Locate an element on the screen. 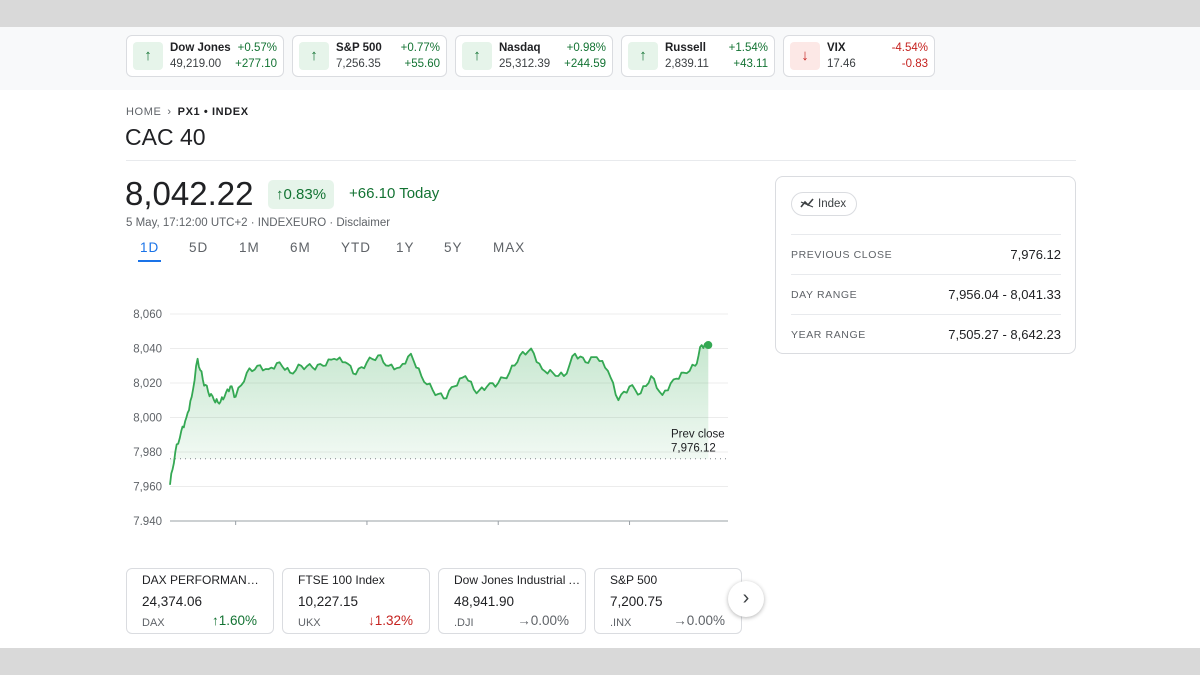 This screenshot has height=675, width=1200. next-related-button: › is located at coordinates (746, 599).